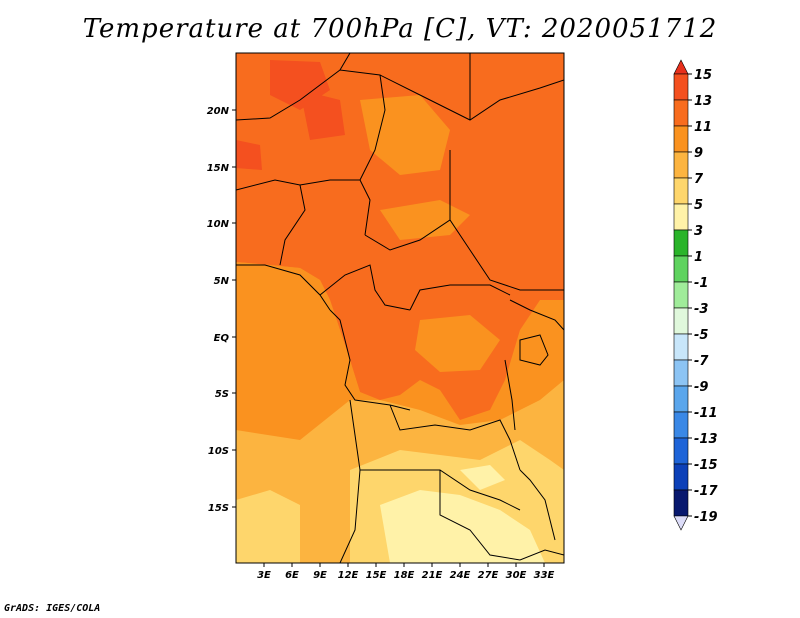 Image resolution: width=800 pixels, height=618 pixels. Describe the element at coordinates (222, 281) in the screenshot. I see `lat-label-5N: 5N` at that location.